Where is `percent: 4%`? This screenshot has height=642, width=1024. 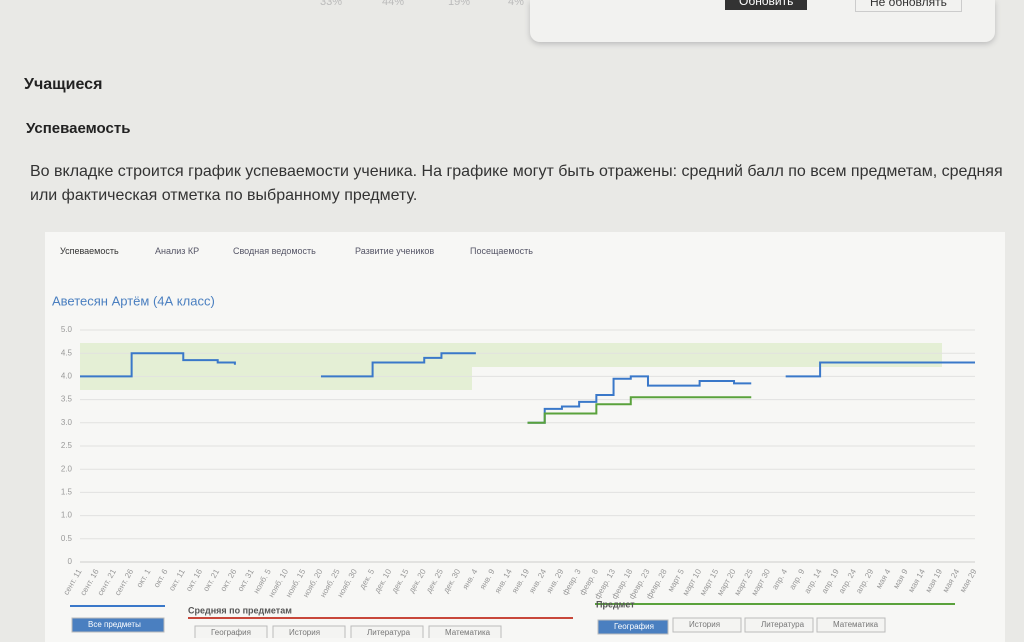 percent: 4% is located at coordinates (516, 4).